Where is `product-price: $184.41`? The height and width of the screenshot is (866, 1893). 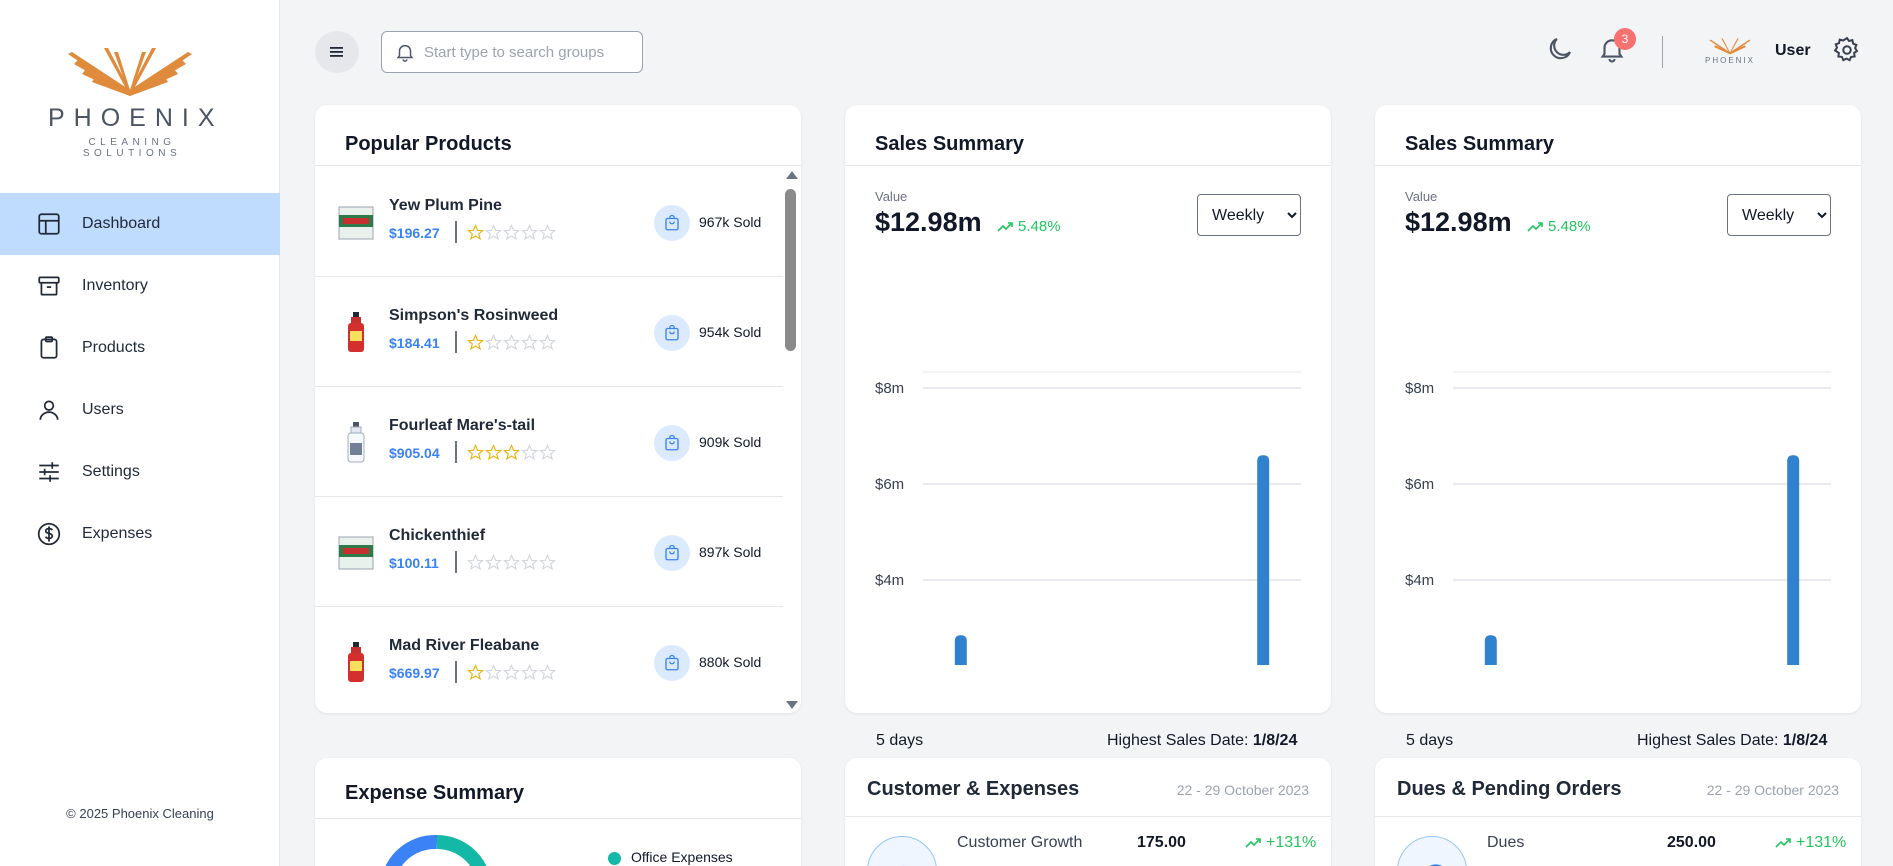 product-price: $184.41 is located at coordinates (414, 343).